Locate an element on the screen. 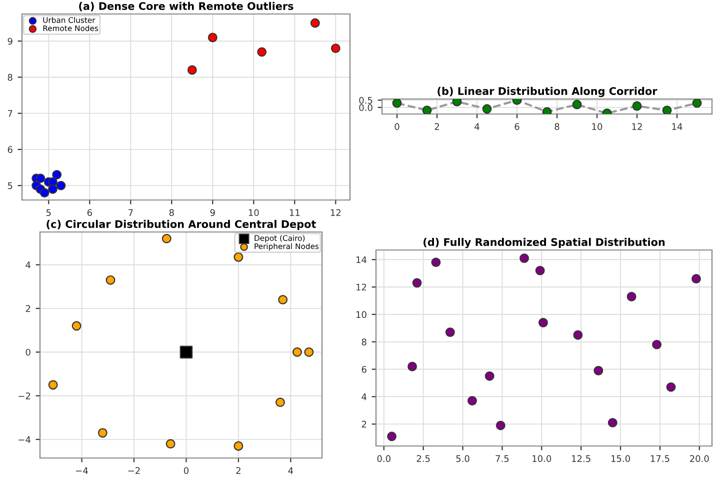 This screenshot has width=717, height=478. x-tick-label: 10.0 is located at coordinates (542, 458).